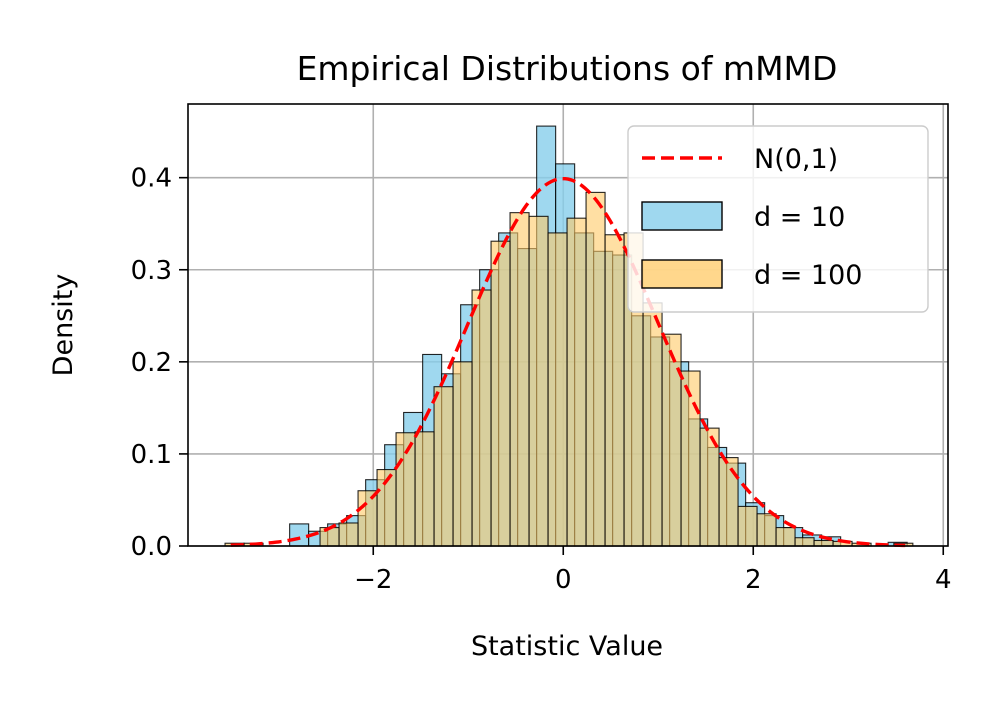 The height and width of the screenshot is (712, 997). I want to click on y-tick-label-0: 0.0, so click(151, 547).